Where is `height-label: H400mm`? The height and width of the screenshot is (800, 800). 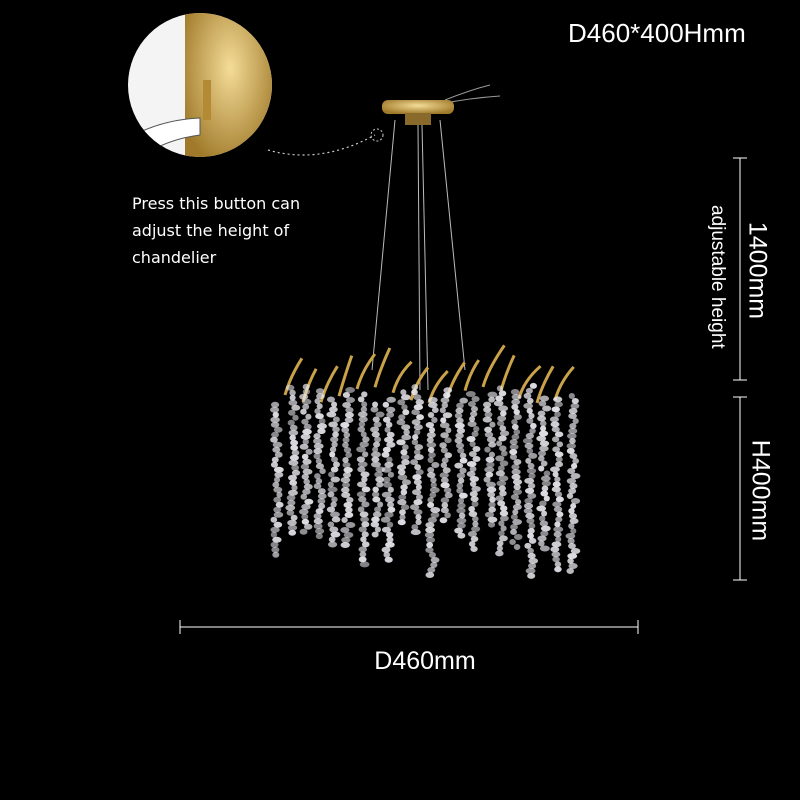
height-label: H400mm is located at coordinates (760, 490).